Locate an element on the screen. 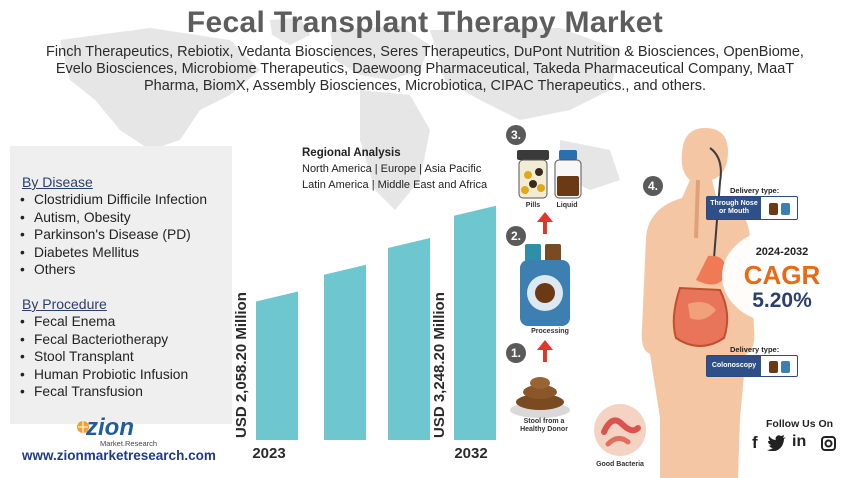  process-illustration is located at coordinates (546, 284).